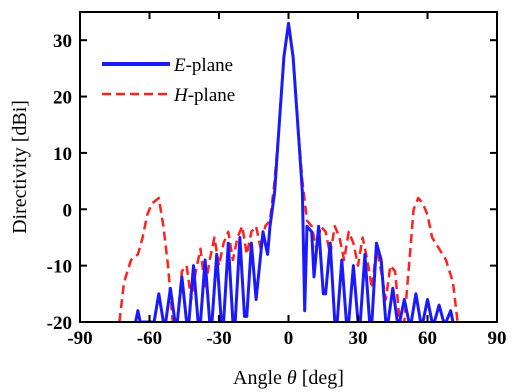 The height and width of the screenshot is (392, 526). What do you see at coordinates (59, 323) in the screenshot?
I see `y-tick-label: -20` at bounding box center [59, 323].